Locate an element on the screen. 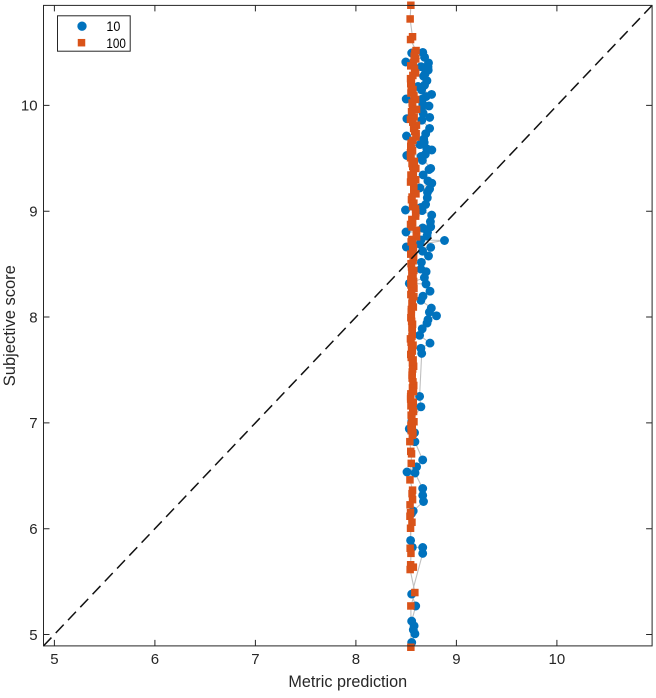 The width and height of the screenshot is (656, 698). svg-text: Metric prediction is located at coordinates (347, 682).